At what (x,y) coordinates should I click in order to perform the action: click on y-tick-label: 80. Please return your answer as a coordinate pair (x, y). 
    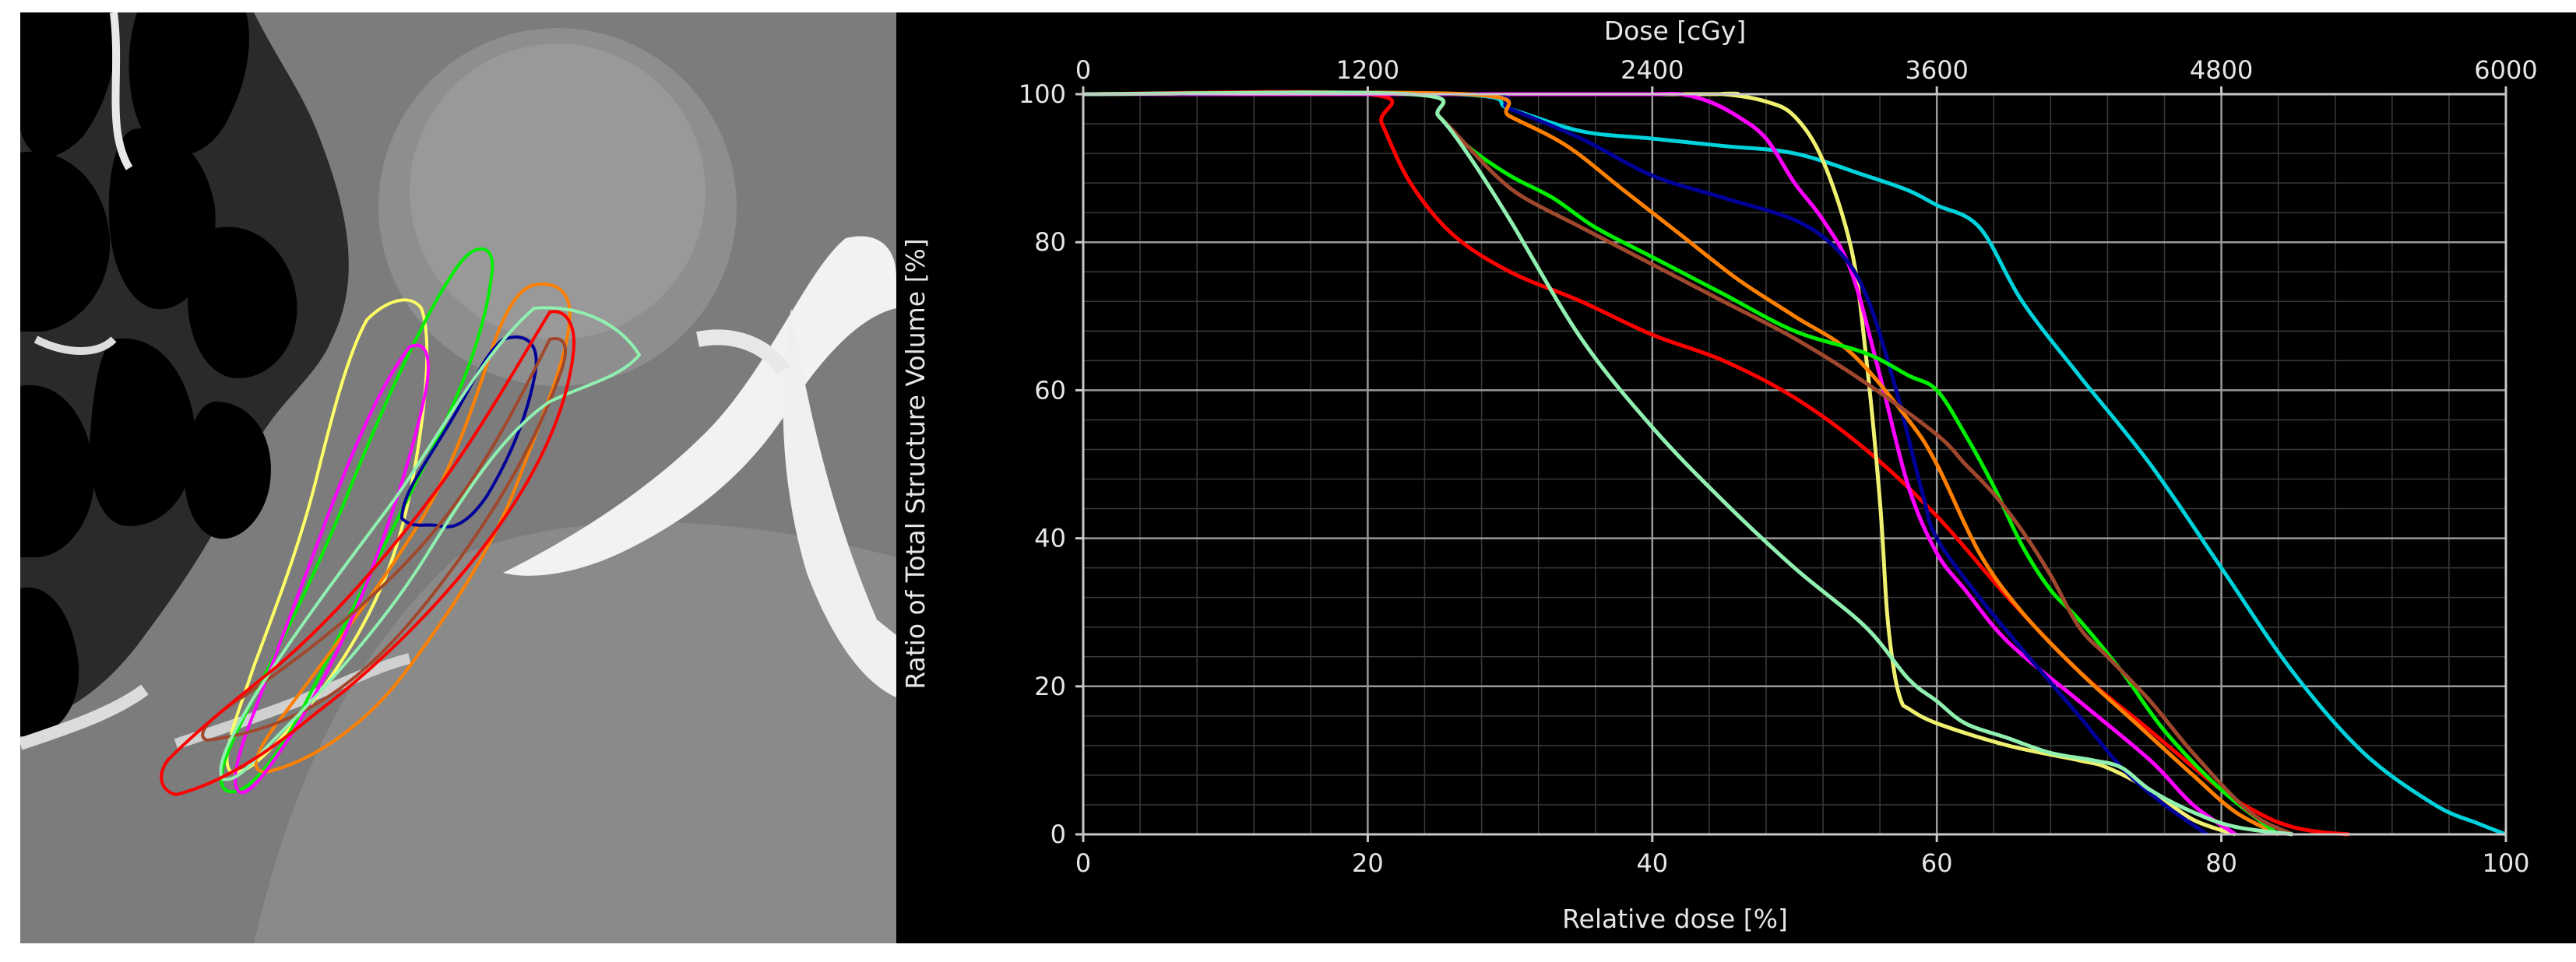
    Looking at the image, I should click on (1050, 242).